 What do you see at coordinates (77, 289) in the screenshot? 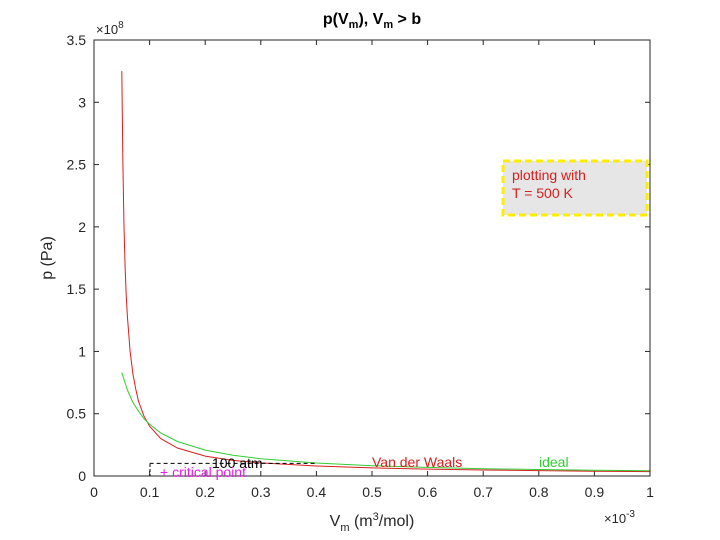
I see `y-tick-label: 1.5` at bounding box center [77, 289].